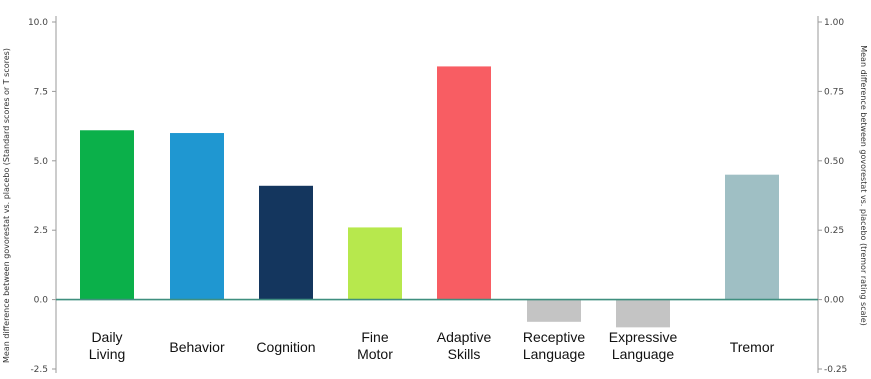 The image size is (871, 379). What do you see at coordinates (41, 301) in the screenshot?
I see `left-tick-label: 0.0` at bounding box center [41, 301].